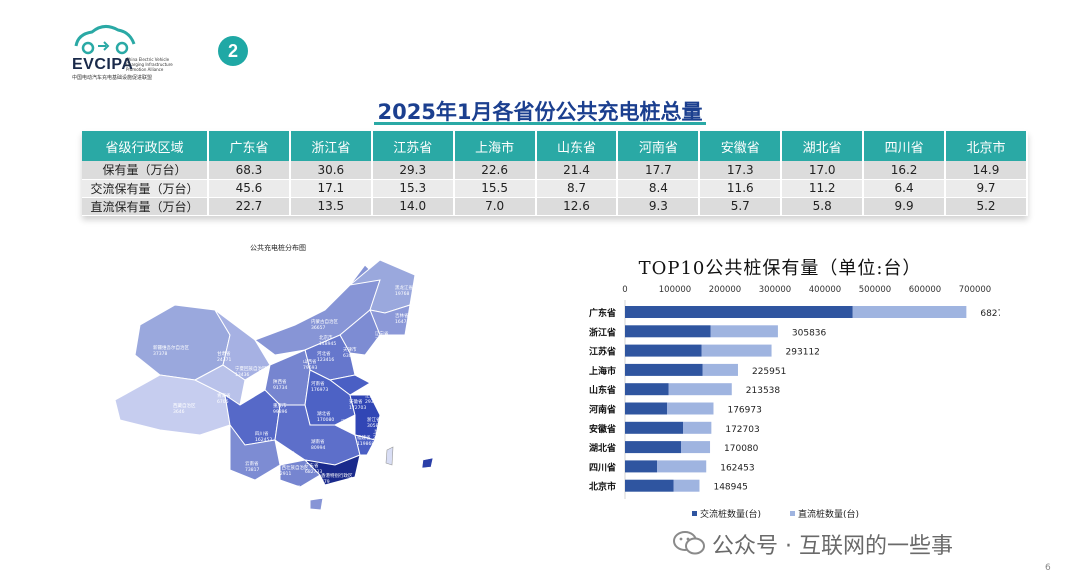 The image size is (1080, 587). I want to click on map-label-name: 香港特别行政区, so click(337, 475).